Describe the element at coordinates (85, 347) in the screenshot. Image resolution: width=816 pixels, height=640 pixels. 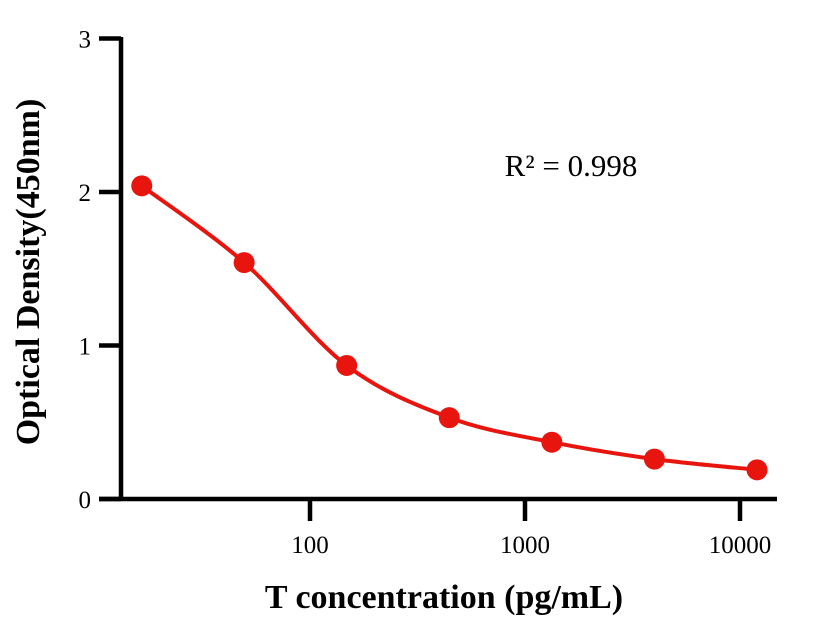
I see `y-tick-label: 1` at that location.